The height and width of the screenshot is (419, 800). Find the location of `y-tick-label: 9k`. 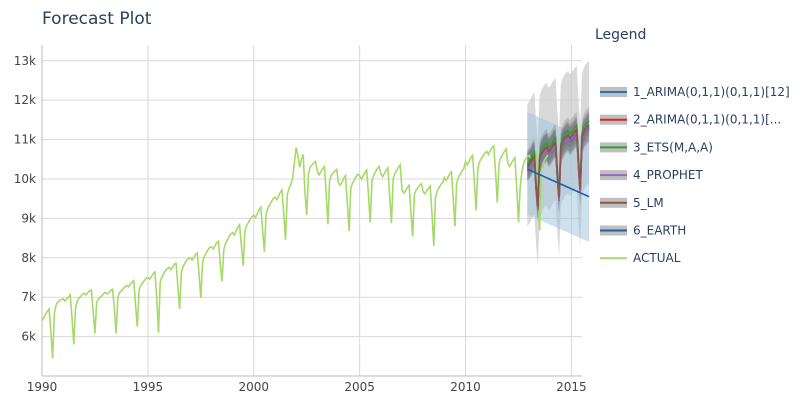

y-tick-label: 9k is located at coordinates (28, 218).